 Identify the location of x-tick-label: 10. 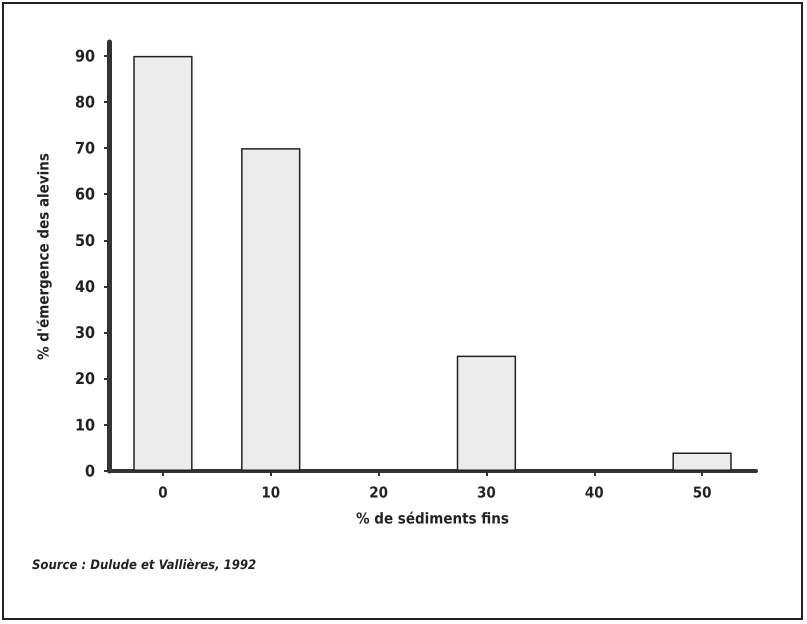
(270, 493).